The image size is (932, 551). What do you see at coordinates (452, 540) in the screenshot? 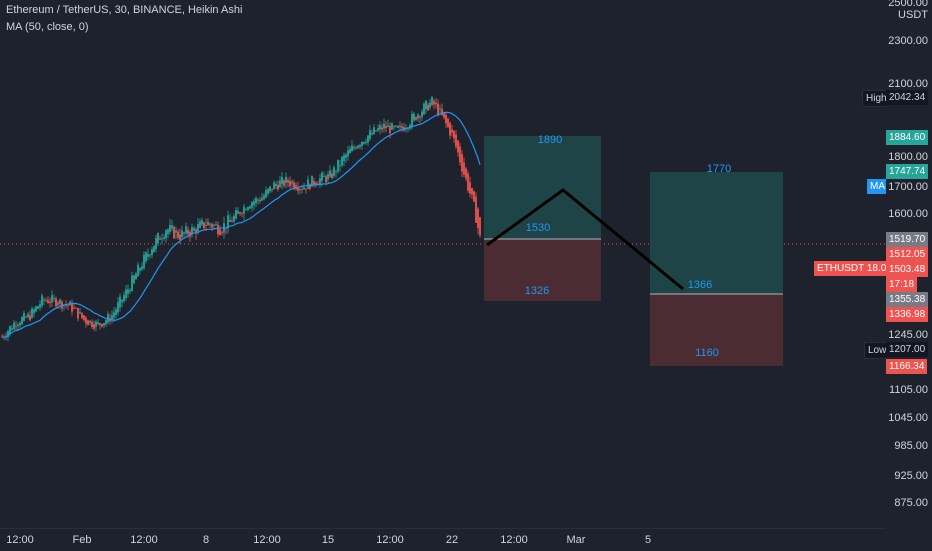
I see `time-tick: 22` at bounding box center [452, 540].